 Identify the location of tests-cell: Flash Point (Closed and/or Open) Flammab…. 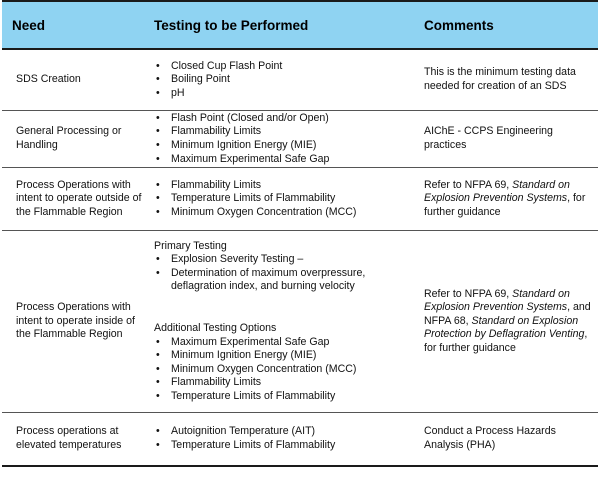
(277, 139).